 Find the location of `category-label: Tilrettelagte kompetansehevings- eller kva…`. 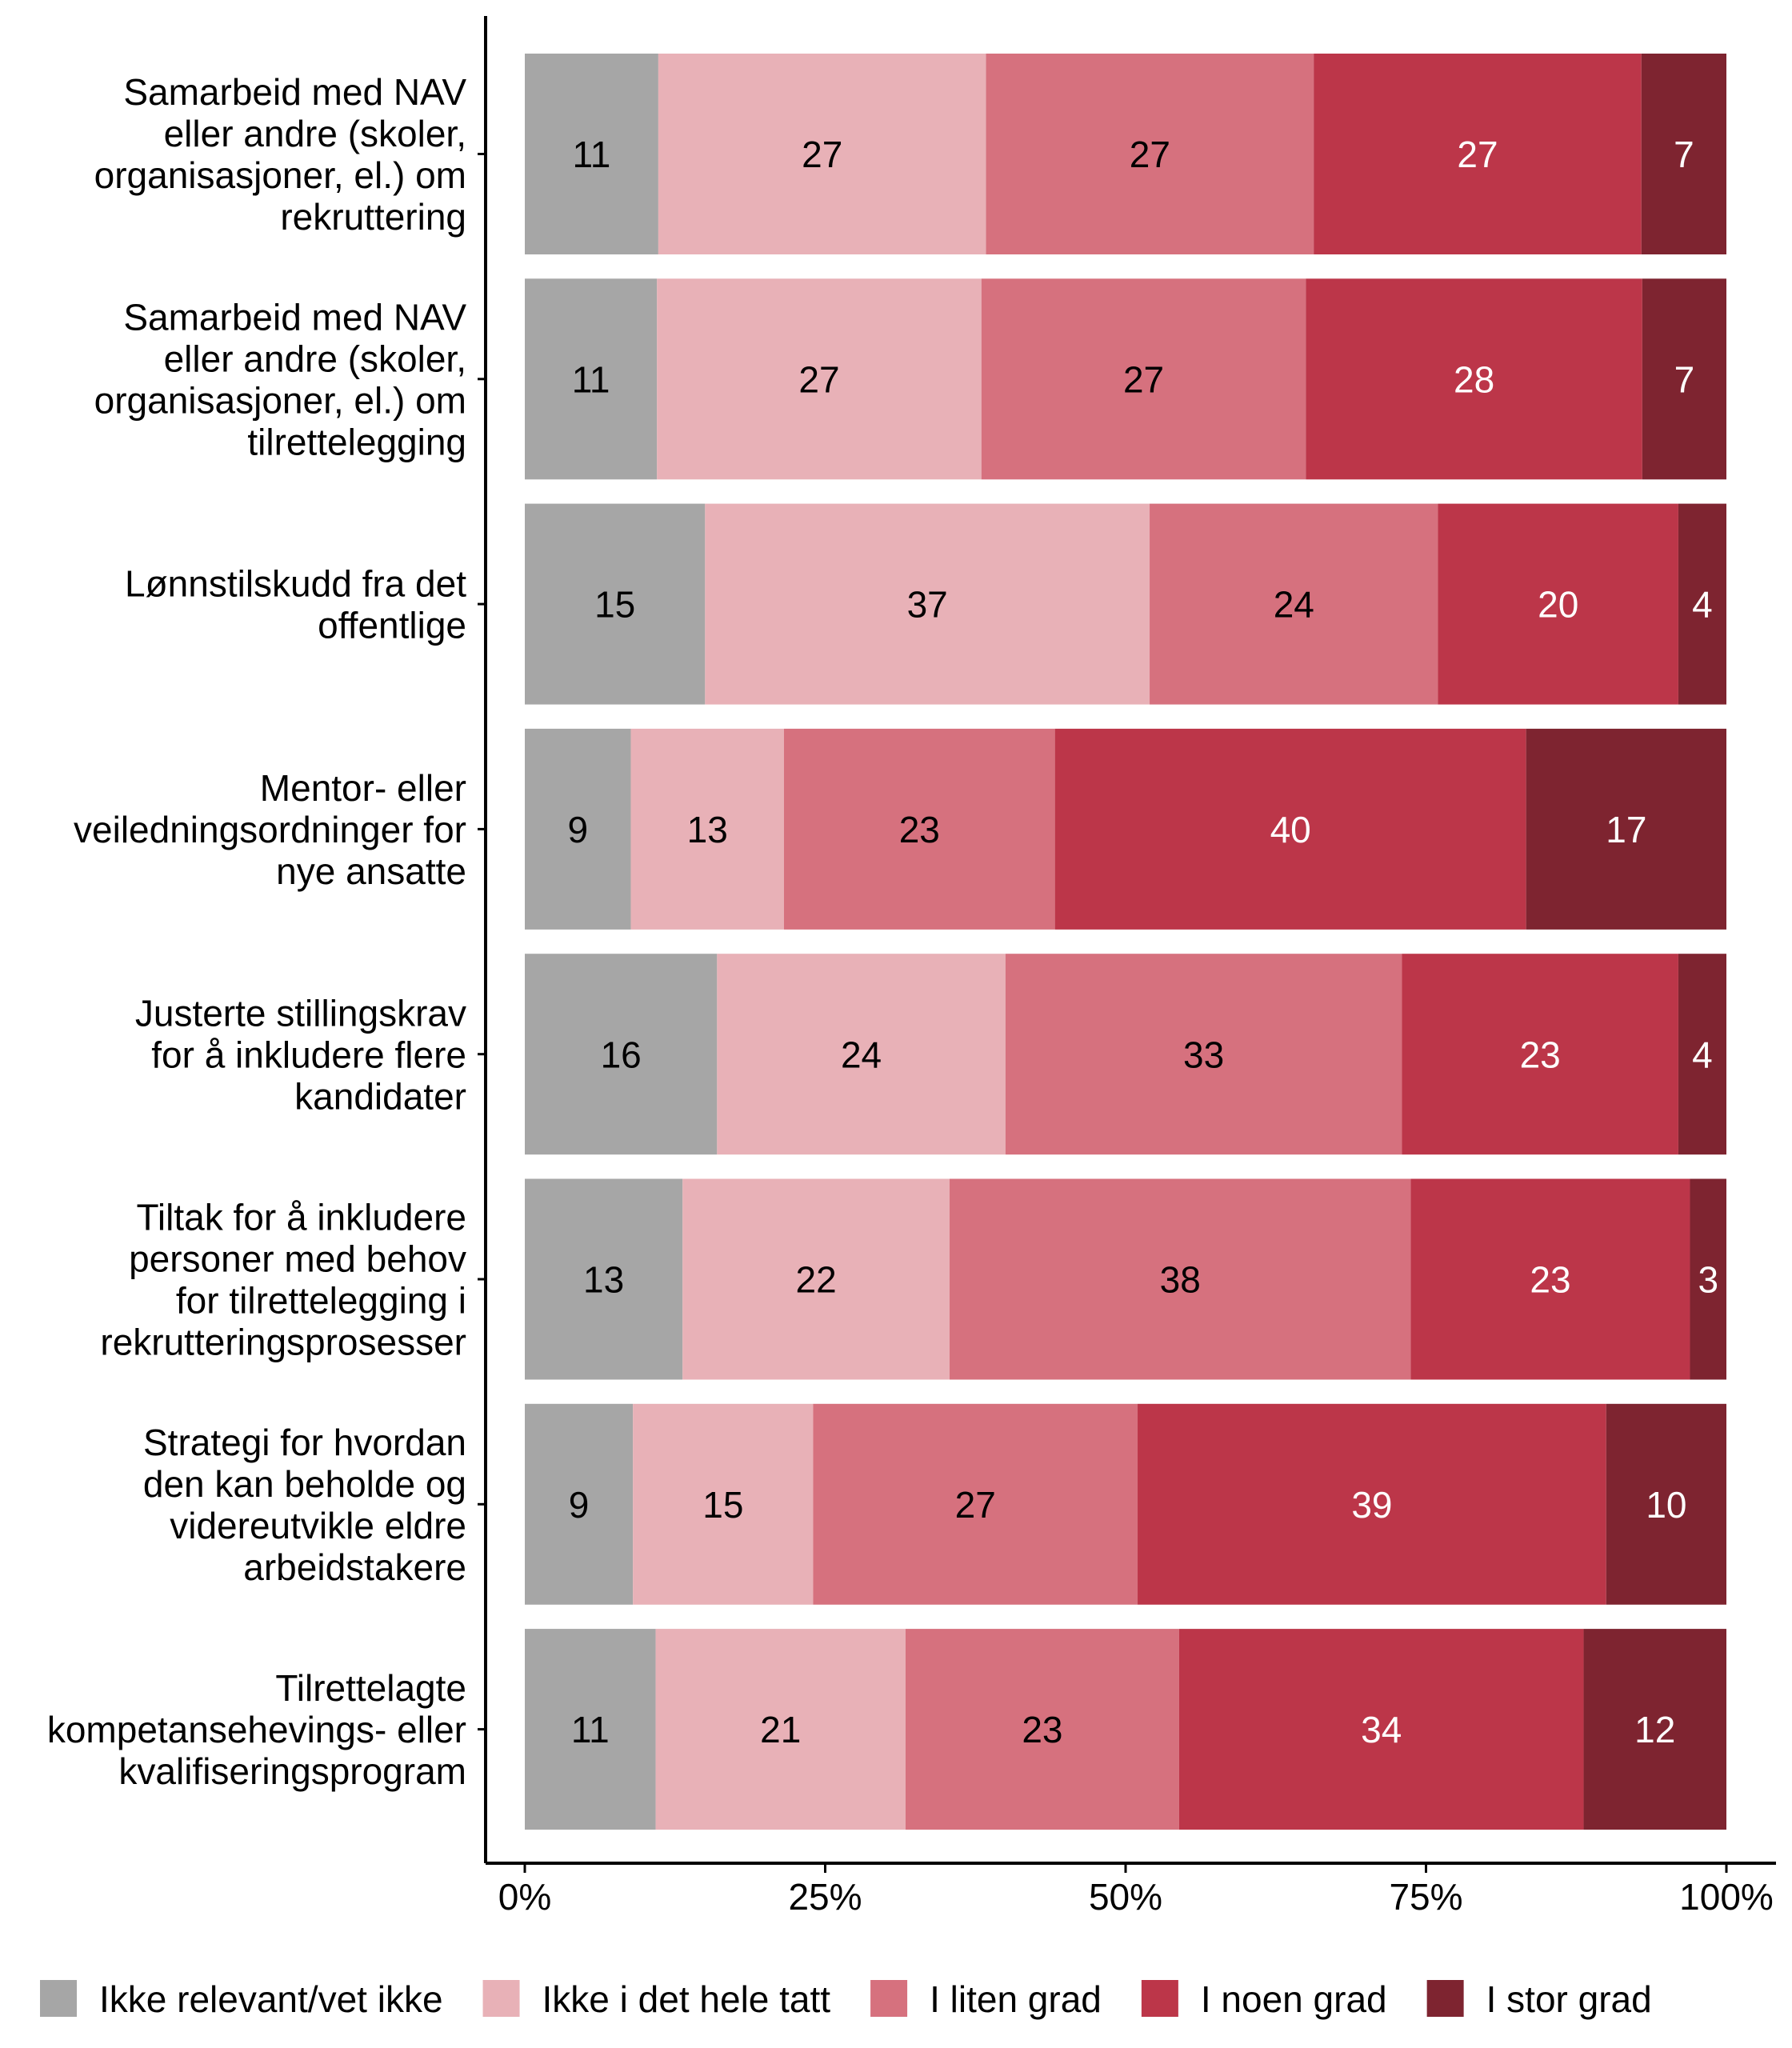

category-label: Tilrettelagte kompetansehevings- eller kva… is located at coordinates (256, 1729).